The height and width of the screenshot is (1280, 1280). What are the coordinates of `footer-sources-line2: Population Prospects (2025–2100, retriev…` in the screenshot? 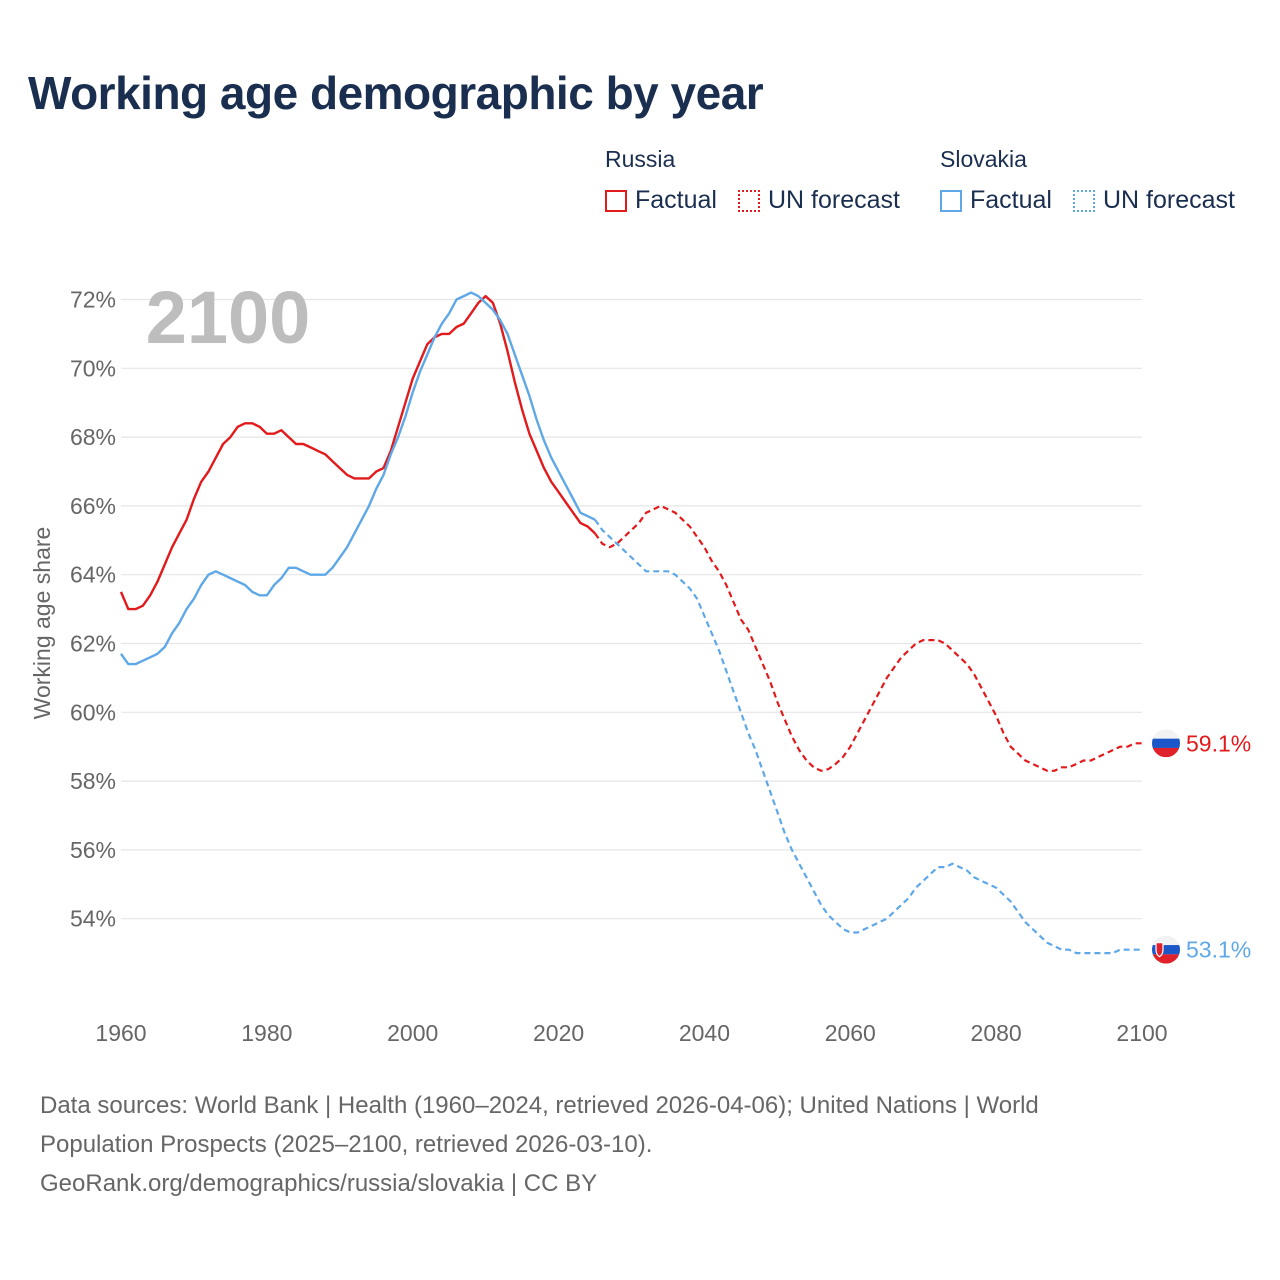 It's located at (346, 1144).